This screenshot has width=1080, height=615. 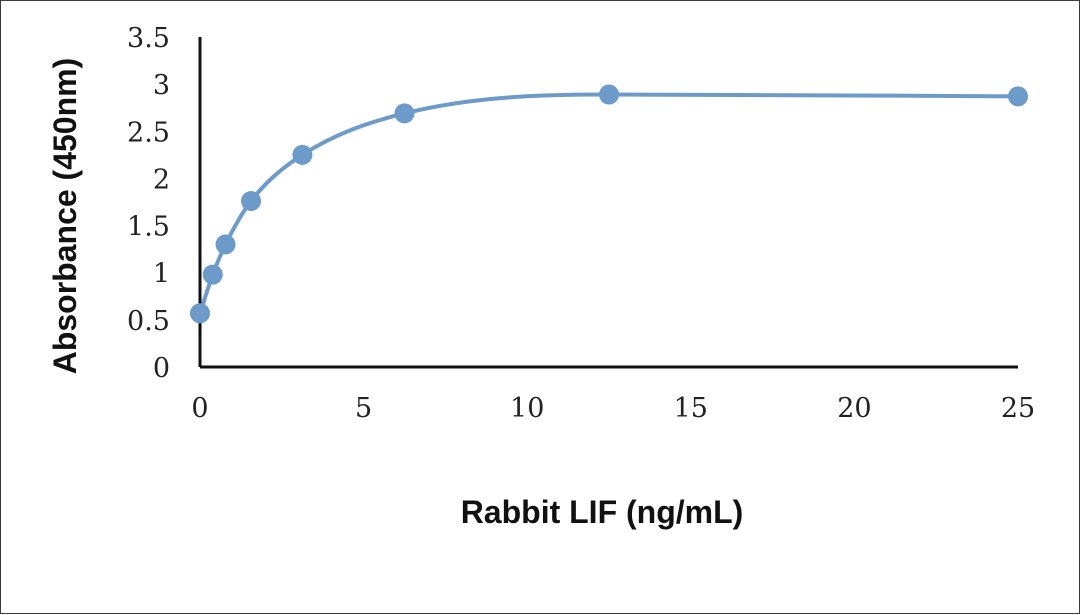 I want to click on x-tick-labels: 0 5 10 15 20 25, so click(x=613, y=408).